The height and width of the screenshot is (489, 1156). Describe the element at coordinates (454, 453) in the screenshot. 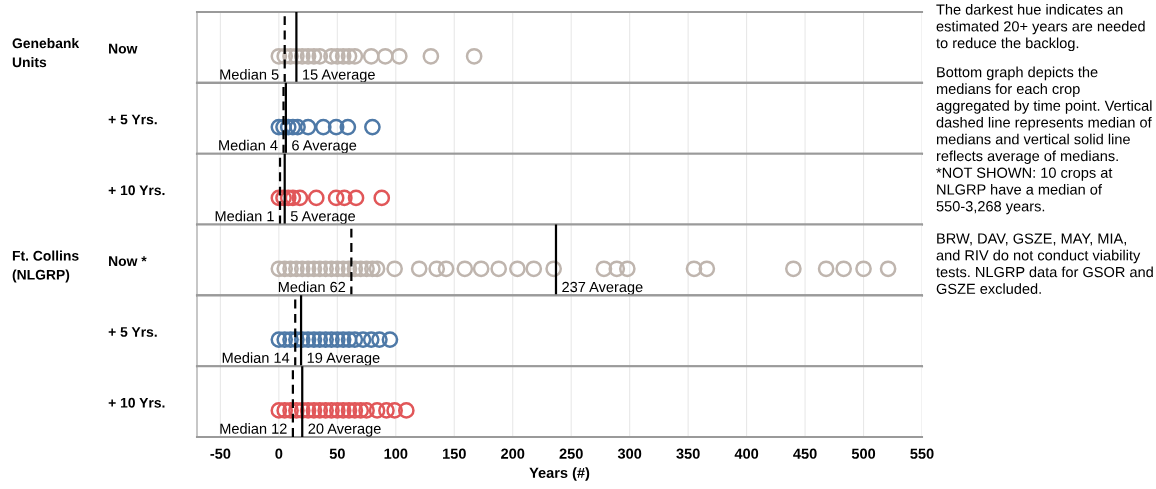

I see `x-tick-label: 150` at that location.